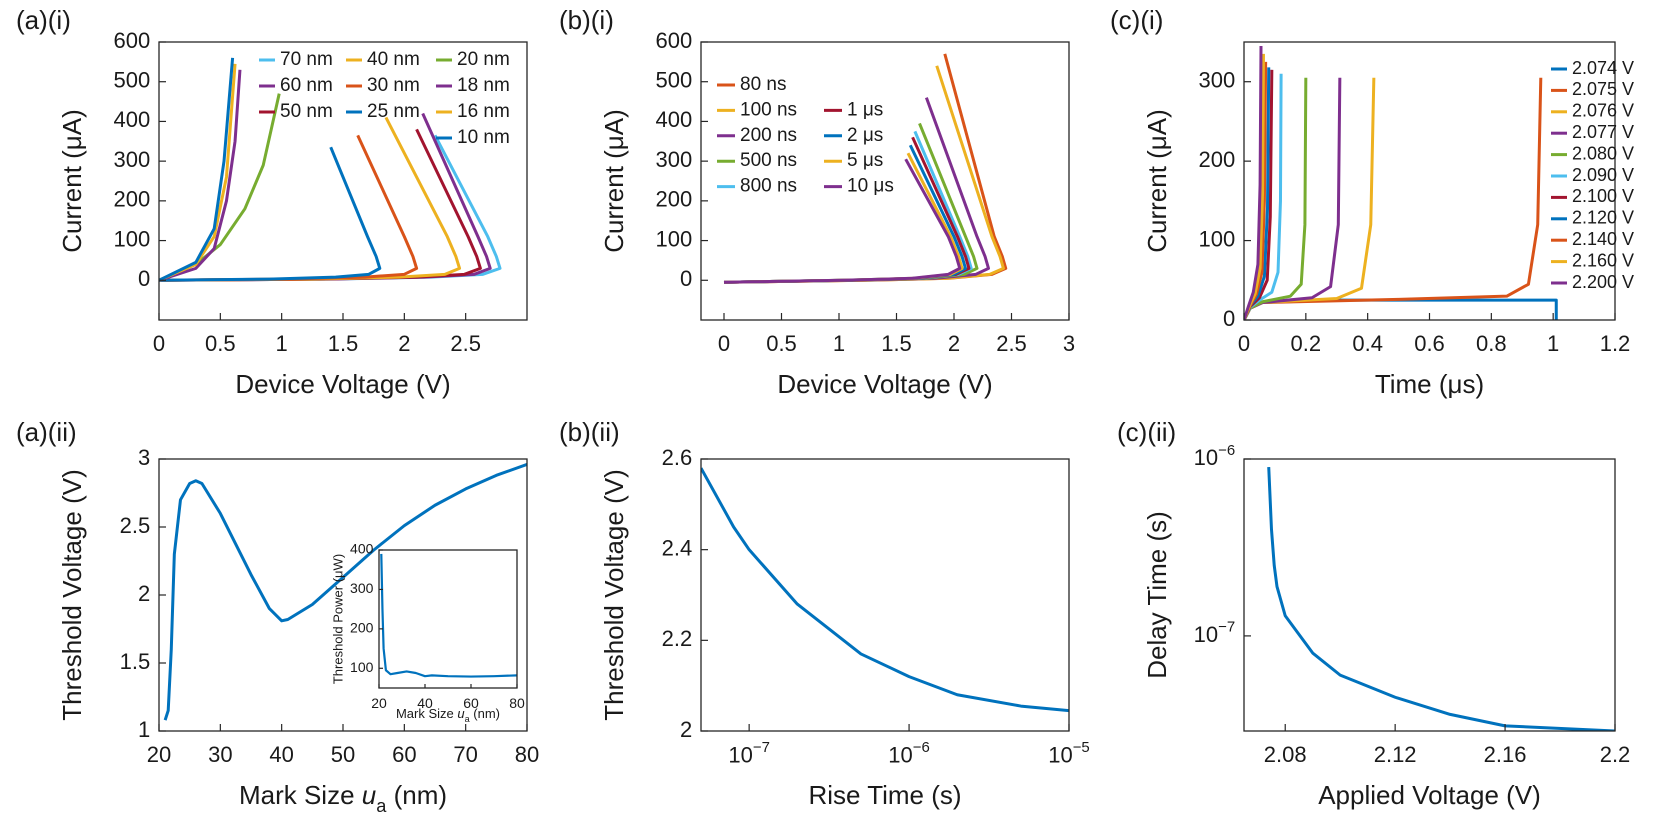 The height and width of the screenshot is (826, 1661). What do you see at coordinates (865, 135) in the screenshot?
I see `legend-label: 2 μs` at bounding box center [865, 135].